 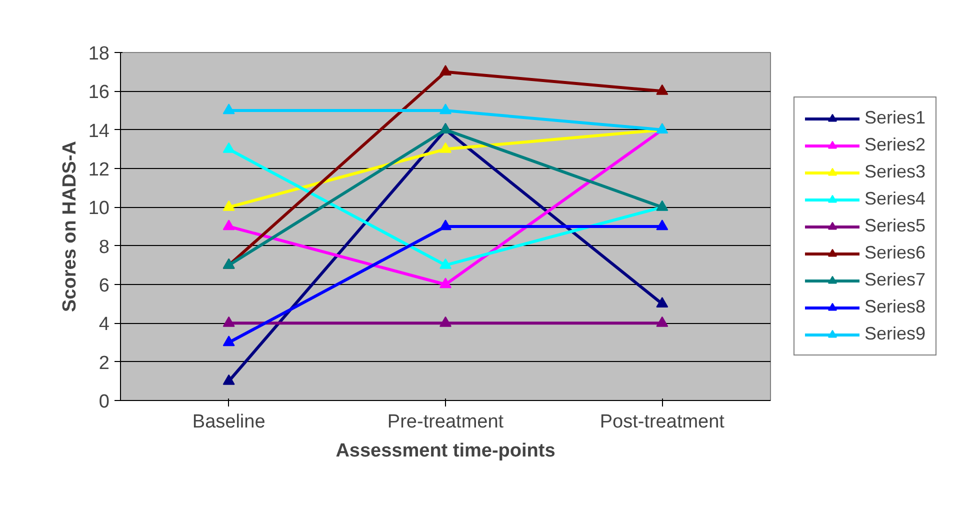 What do you see at coordinates (69, 226) in the screenshot?
I see `y-axis-title: Scores on HADS-A` at bounding box center [69, 226].